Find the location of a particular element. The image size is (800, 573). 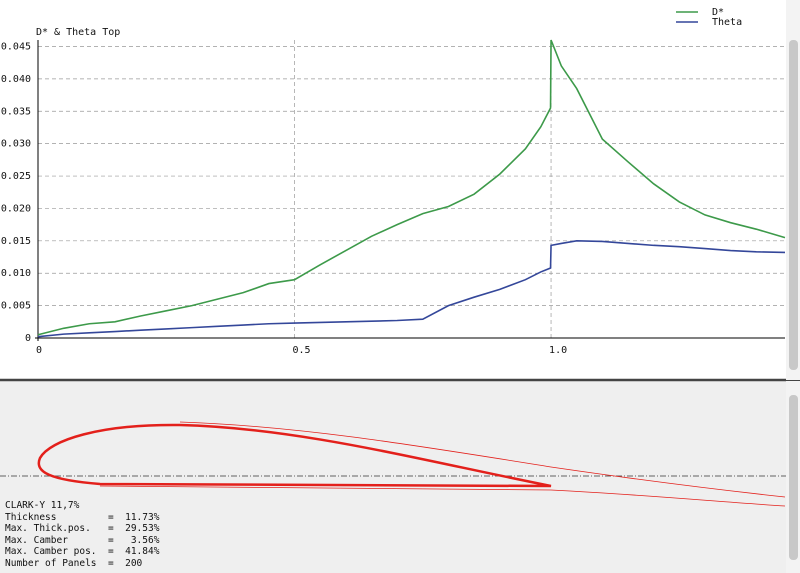

y-tick-label: 0.015 is located at coordinates (16, 241).